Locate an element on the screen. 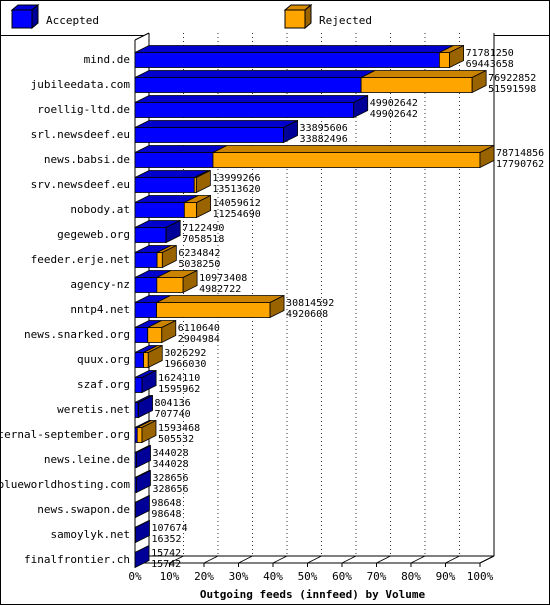 Image resolution: width=550 pixels, height=605 pixels. data-label-accepted: 1966030 is located at coordinates (185, 364).